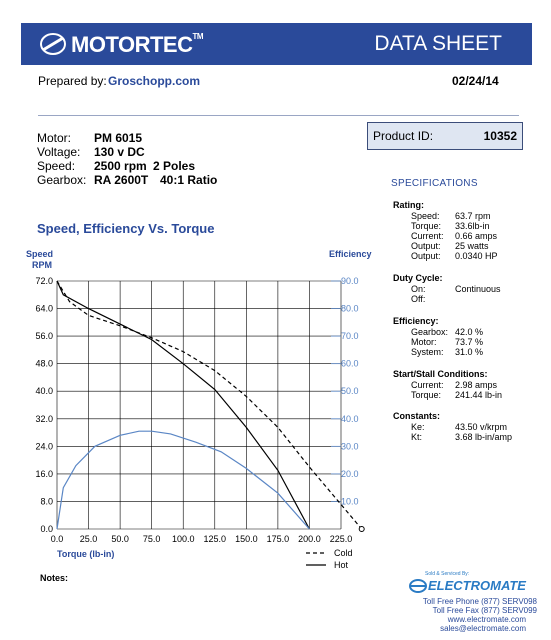 Image resolution: width=551 pixels, height=640 pixels. What do you see at coordinates (418, 278) in the screenshot?
I see `duty-cycle-heading: Duty Cycle:` at bounding box center [418, 278].